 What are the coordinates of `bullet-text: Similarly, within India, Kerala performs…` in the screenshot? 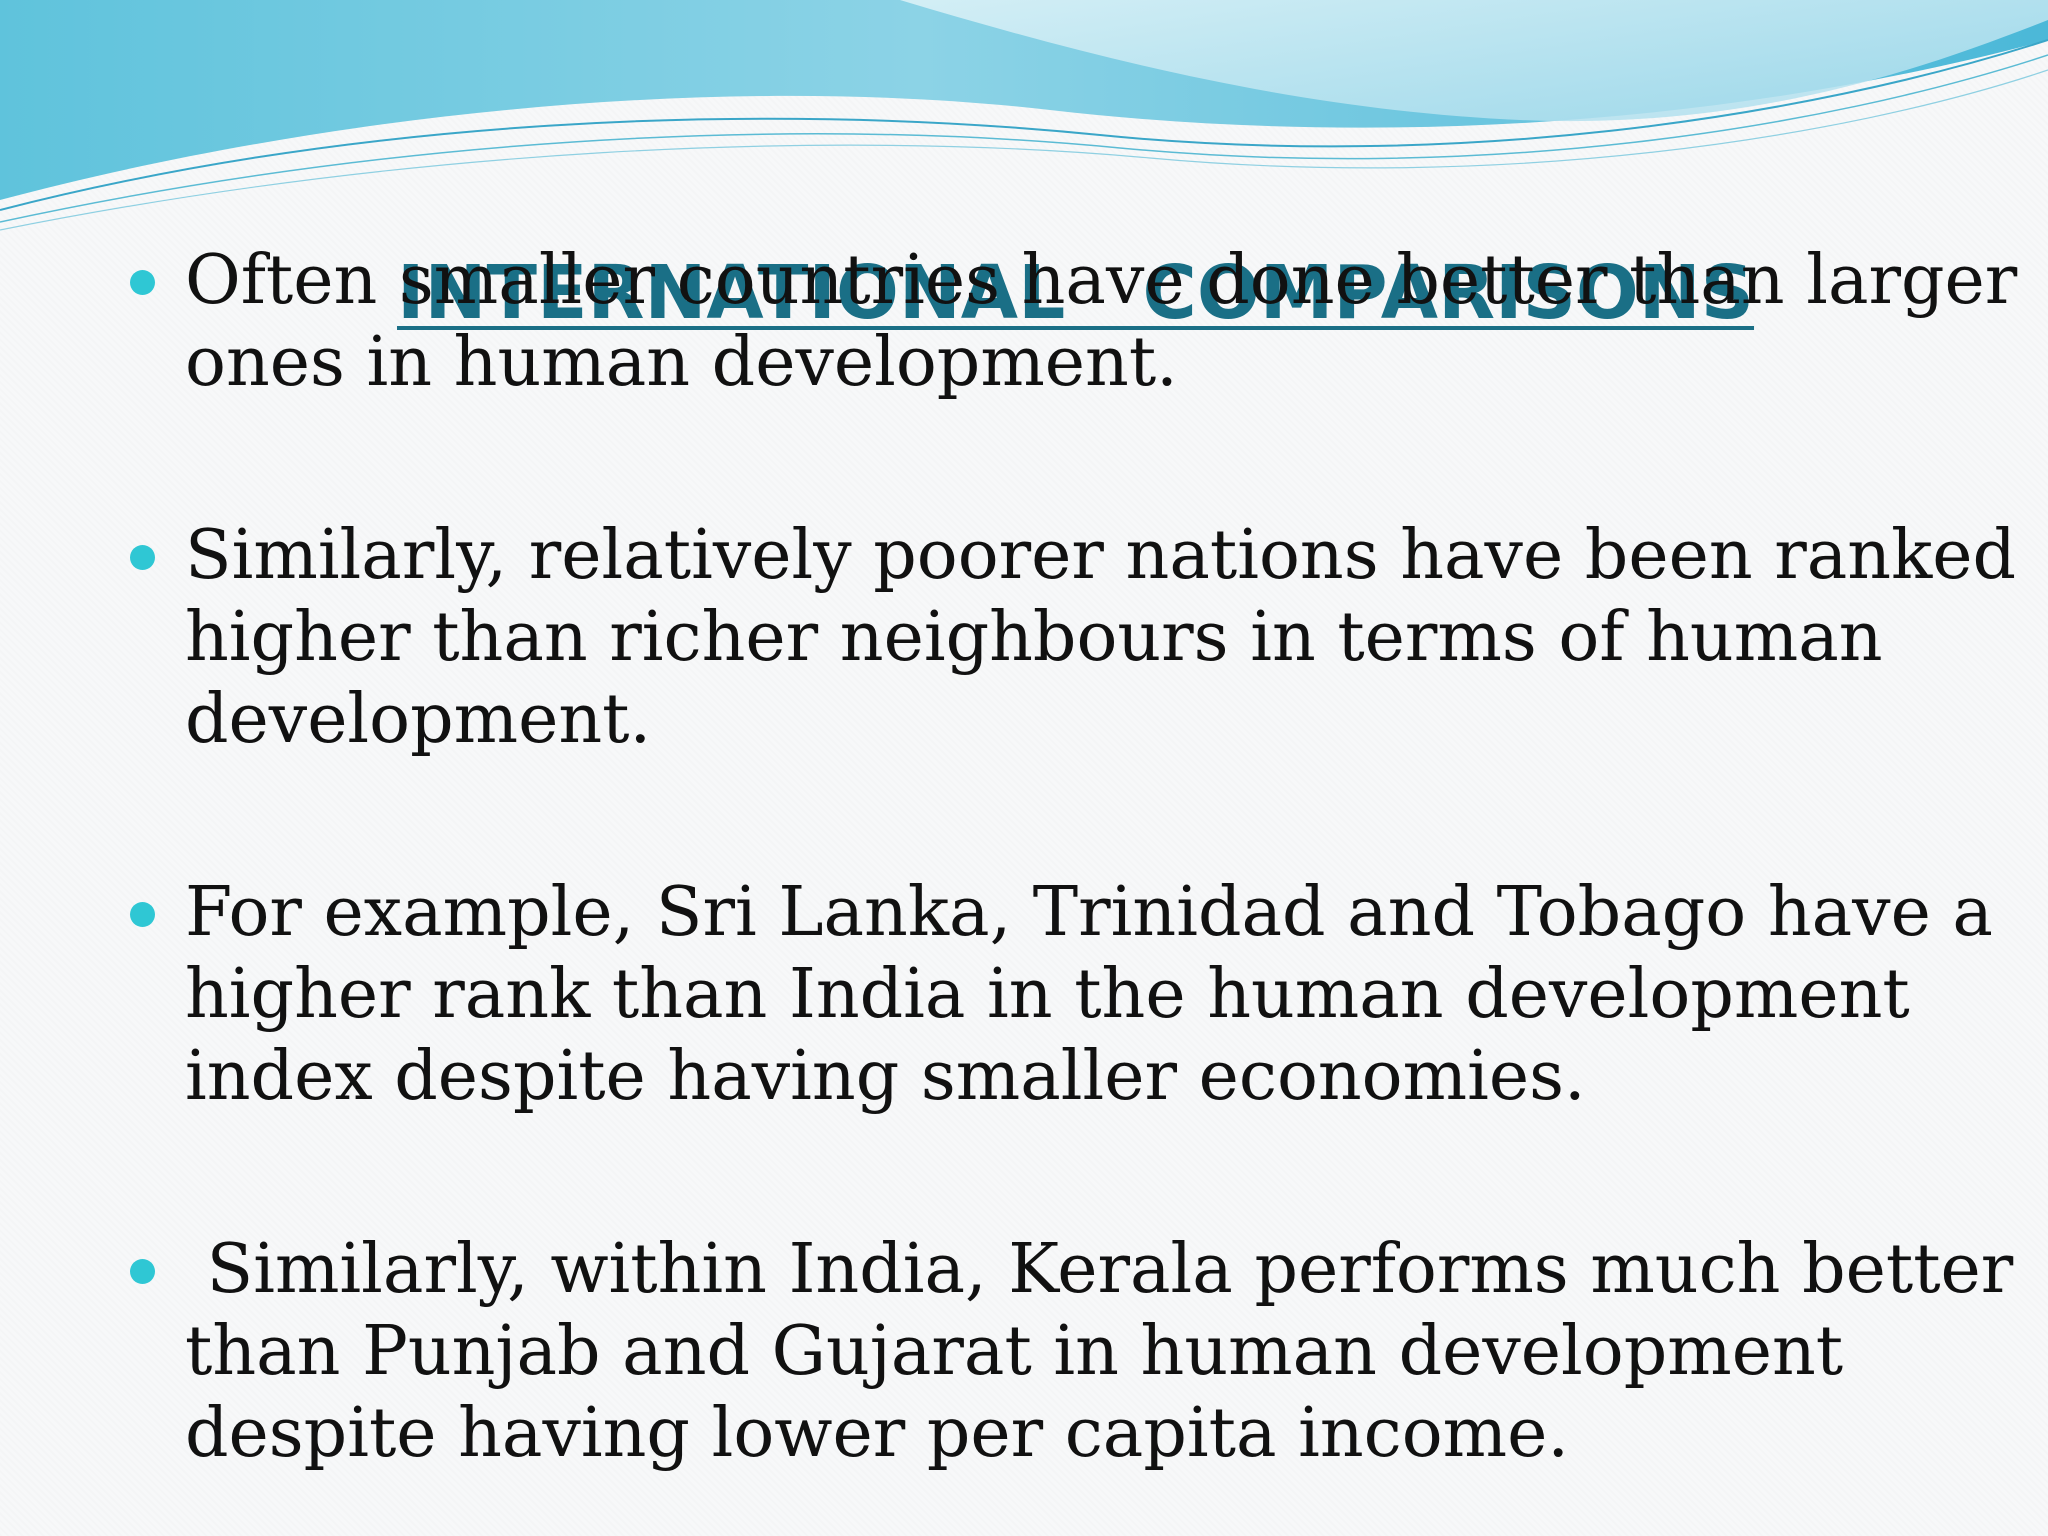 It's located at (1099, 1351).